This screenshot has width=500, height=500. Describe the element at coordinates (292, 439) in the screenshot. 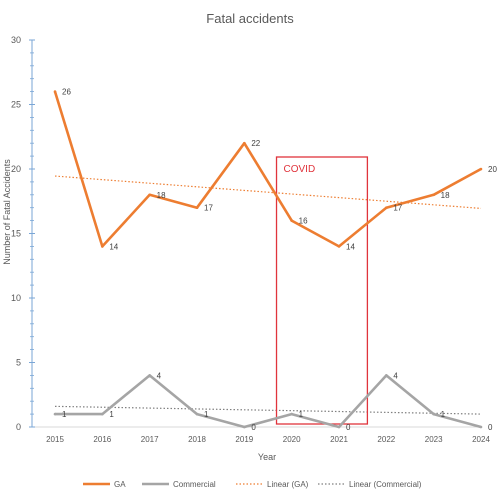

I see `x-tick-label: 2020` at that location.